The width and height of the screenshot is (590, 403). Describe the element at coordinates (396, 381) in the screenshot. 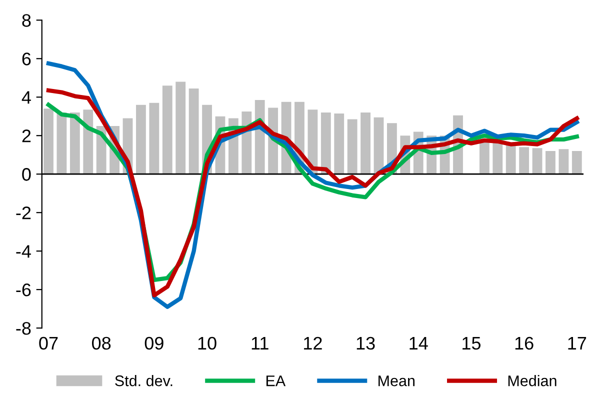

I see `legend-label: Mean` at that location.